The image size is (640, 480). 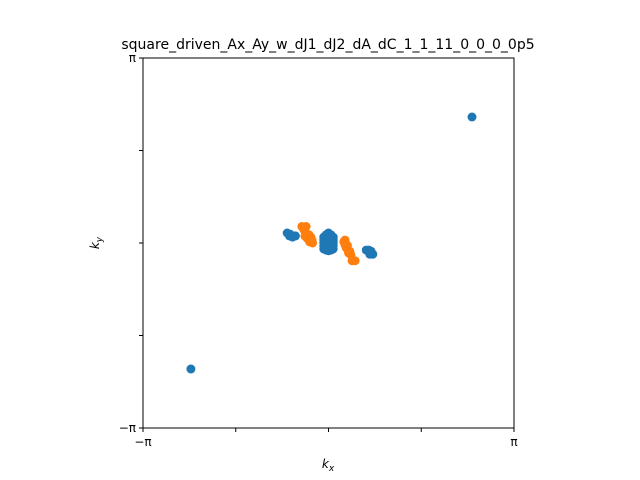 What do you see at coordinates (131, 243) in the screenshot?
I see `y-axis-ticks: −π π` at bounding box center [131, 243].